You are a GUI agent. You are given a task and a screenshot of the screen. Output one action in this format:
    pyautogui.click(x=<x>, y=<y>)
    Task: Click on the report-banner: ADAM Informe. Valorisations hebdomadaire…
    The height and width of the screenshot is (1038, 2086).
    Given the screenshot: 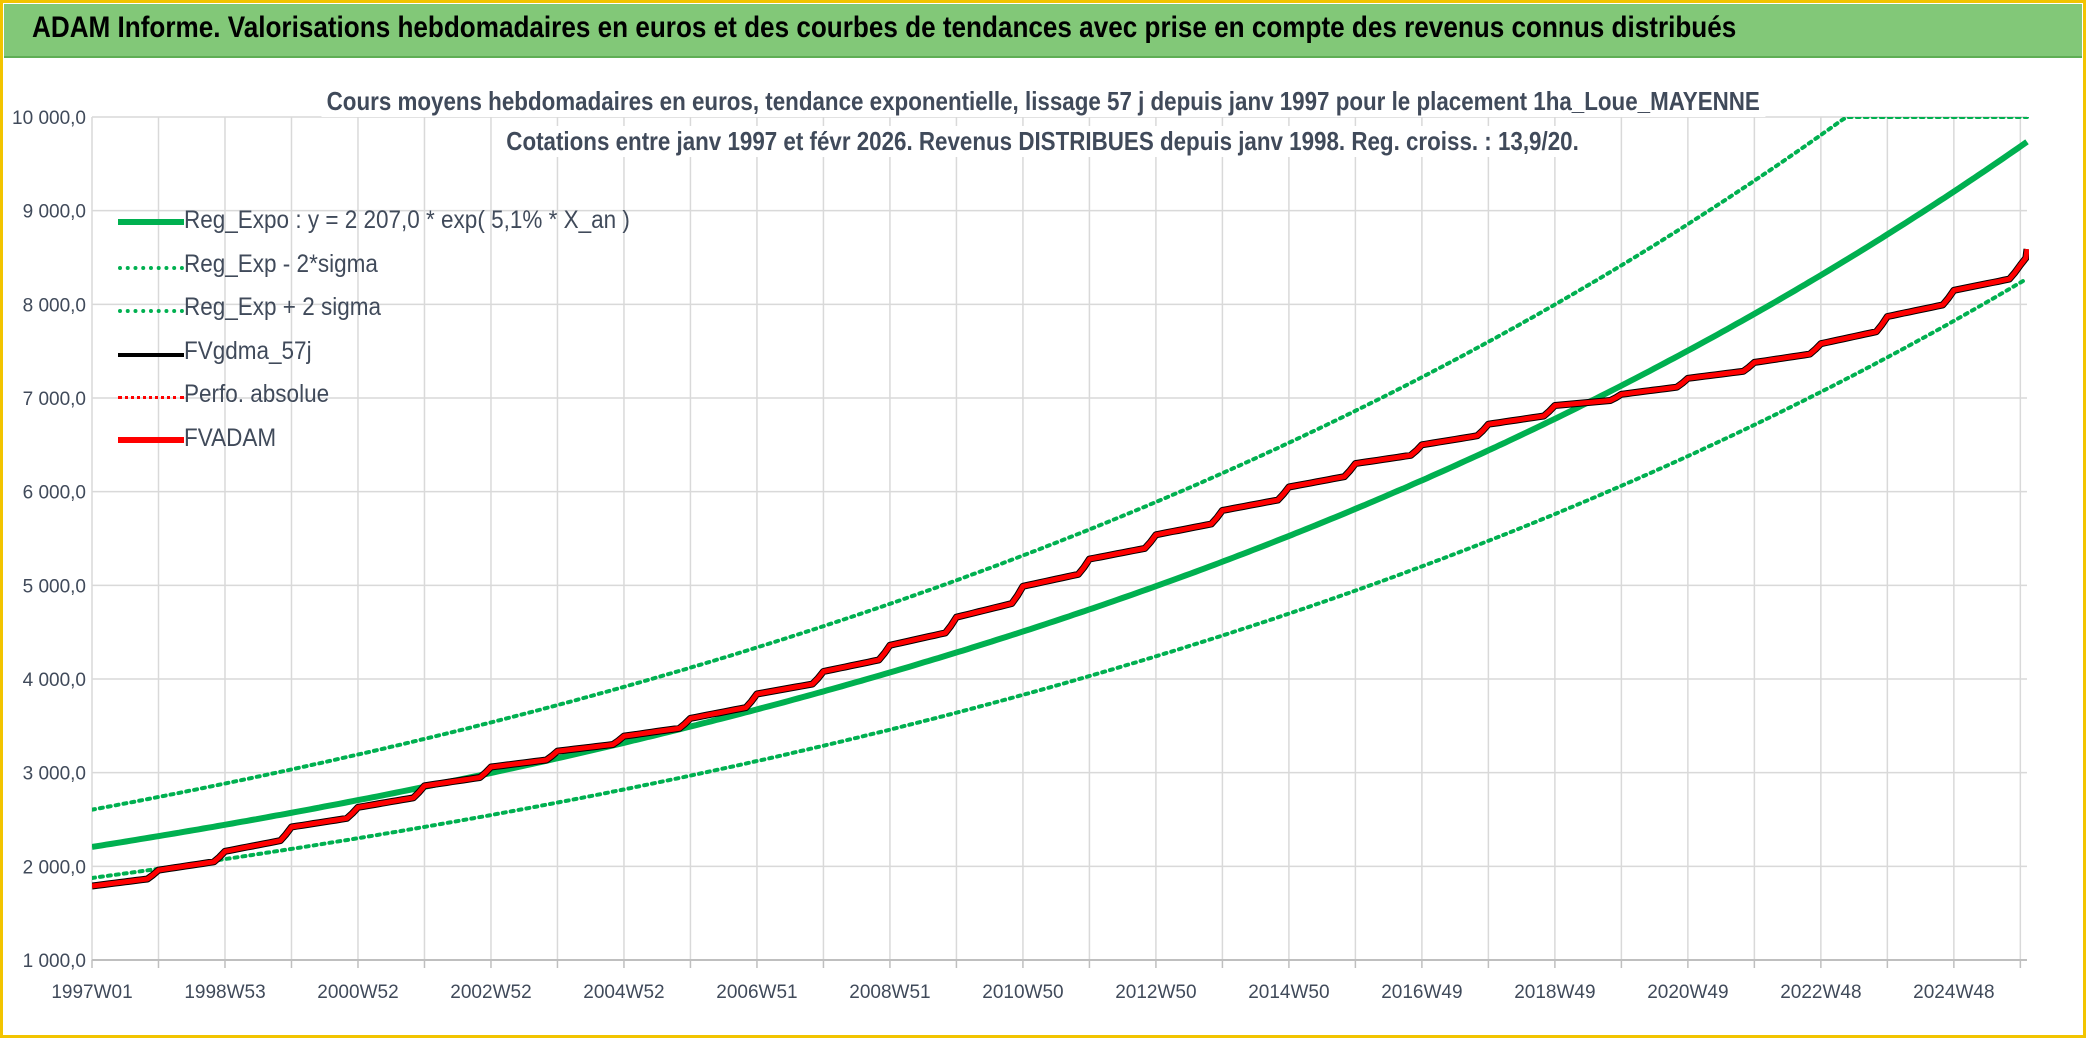 What is the action you would take?
    pyautogui.click(x=1043, y=31)
    